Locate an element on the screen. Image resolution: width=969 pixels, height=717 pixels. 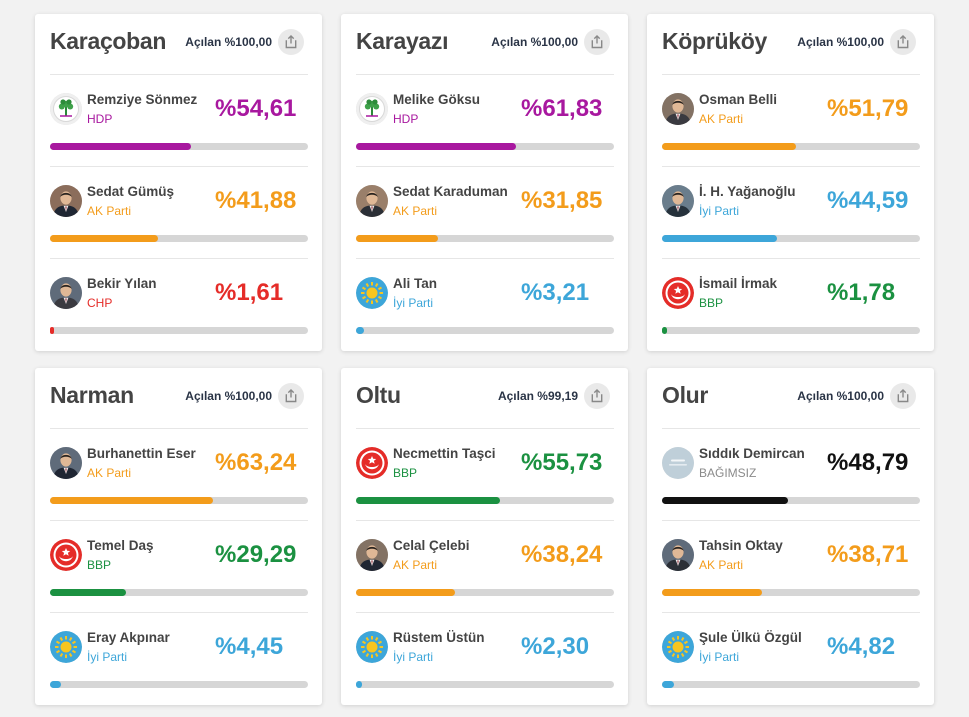
candidate-row: İsmail İrmak BBP %1,78 is located at coordinates (791, 304).